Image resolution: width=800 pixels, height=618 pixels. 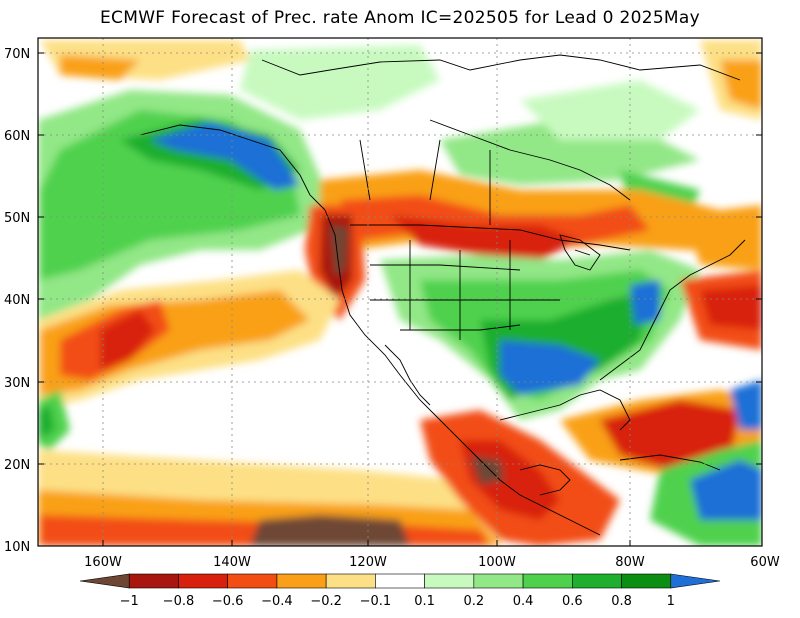 I want to click on lon-label: 120W, so click(x=368, y=562).